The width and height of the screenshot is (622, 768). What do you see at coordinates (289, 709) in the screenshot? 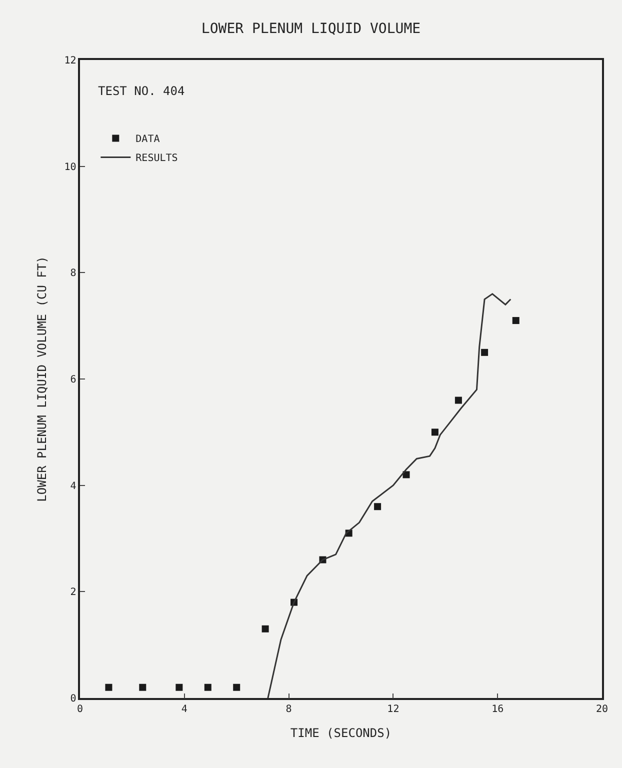
I see `x-tick-label: 8` at bounding box center [289, 709].